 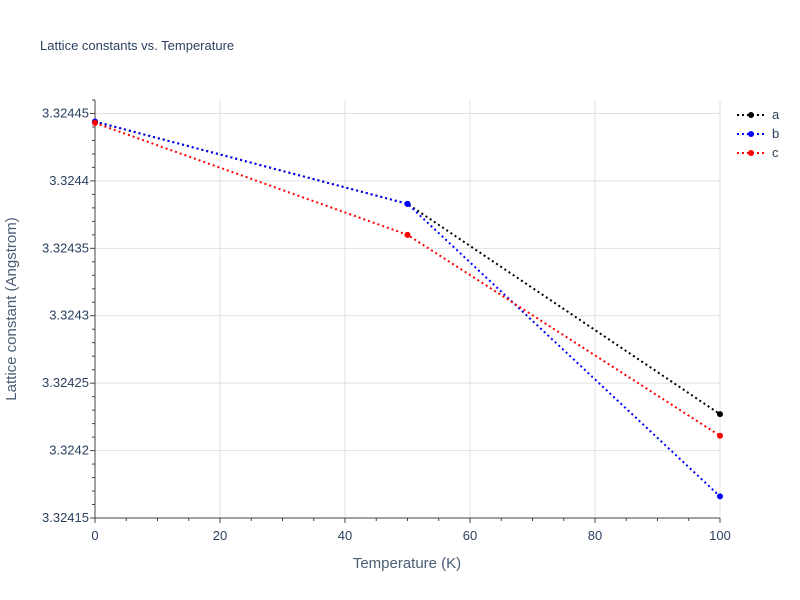 What do you see at coordinates (65, 247) in the screenshot?
I see `y-tick-label: 3.32435` at bounding box center [65, 247].